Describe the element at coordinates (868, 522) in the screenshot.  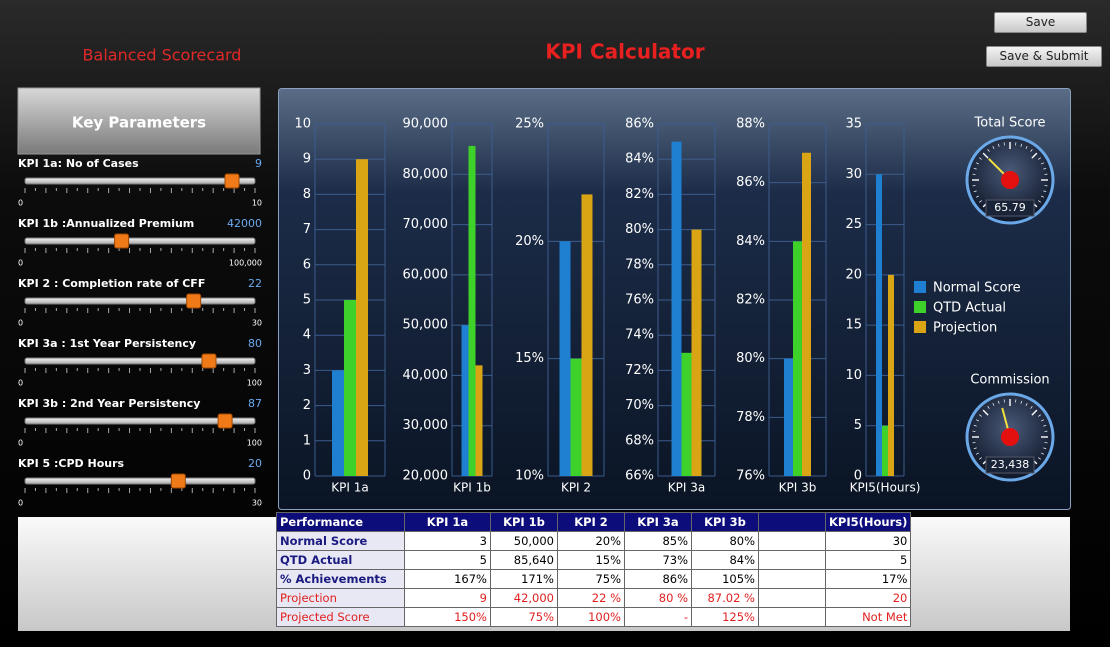
I see `table-cell: KPI5(Hours)` at that location.